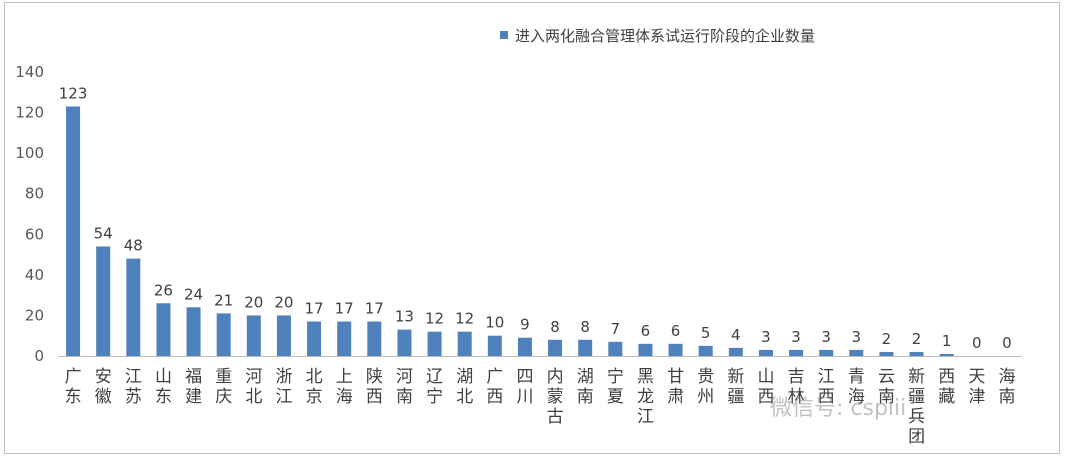  Describe the element at coordinates (73, 93) in the screenshot. I see `data-label: 123` at that location.